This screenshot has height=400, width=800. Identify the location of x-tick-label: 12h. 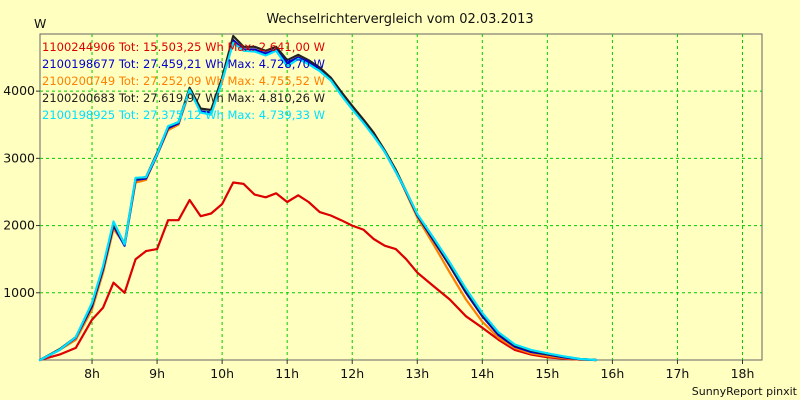
(352, 373).